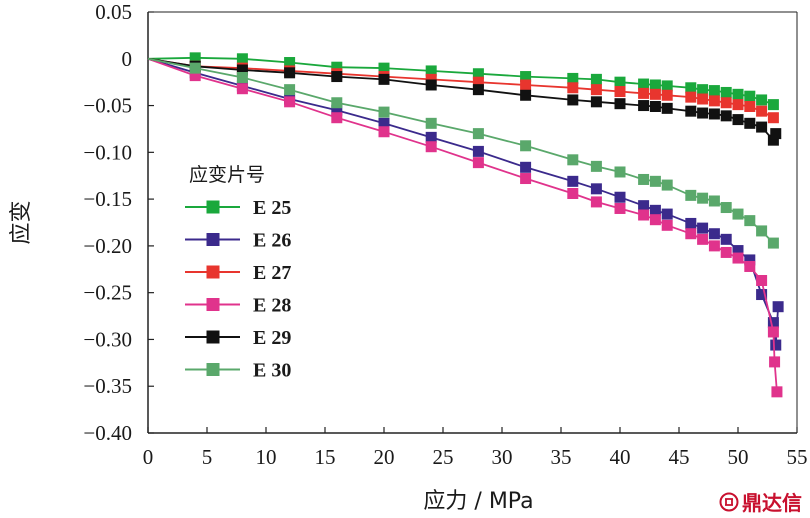  I want to click on y-tick-label: 0, so click(127, 59).